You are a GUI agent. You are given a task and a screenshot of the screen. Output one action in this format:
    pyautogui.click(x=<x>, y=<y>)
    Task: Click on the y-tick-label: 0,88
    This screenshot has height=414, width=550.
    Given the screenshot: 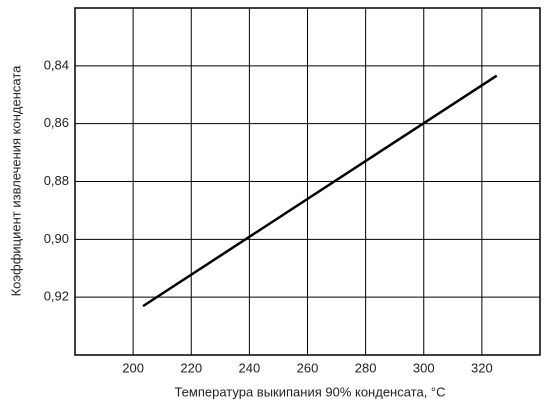 What is the action you would take?
    pyautogui.click(x=56, y=180)
    